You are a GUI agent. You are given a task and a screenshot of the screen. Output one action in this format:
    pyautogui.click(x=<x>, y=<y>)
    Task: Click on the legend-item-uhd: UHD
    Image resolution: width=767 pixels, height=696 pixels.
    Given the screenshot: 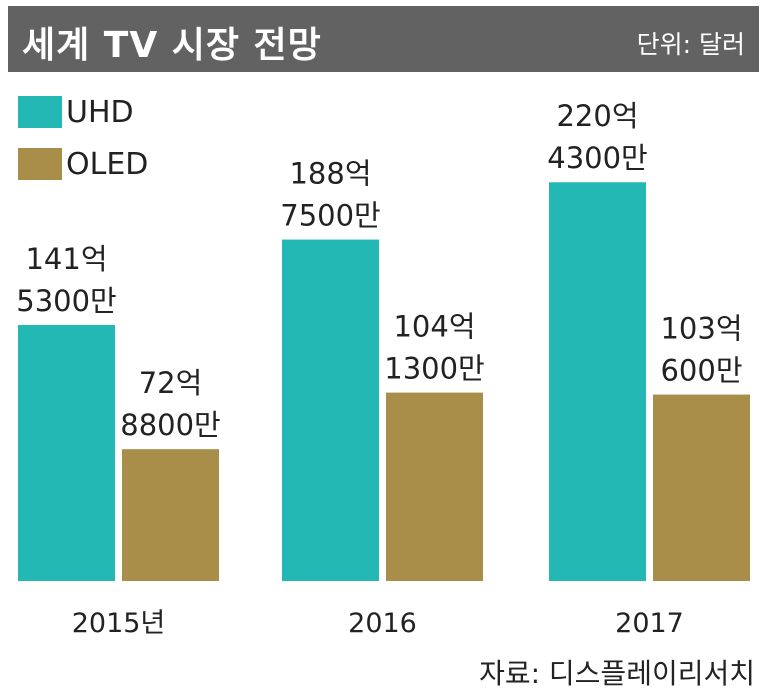 What is the action you would take?
    pyautogui.click(x=76, y=112)
    